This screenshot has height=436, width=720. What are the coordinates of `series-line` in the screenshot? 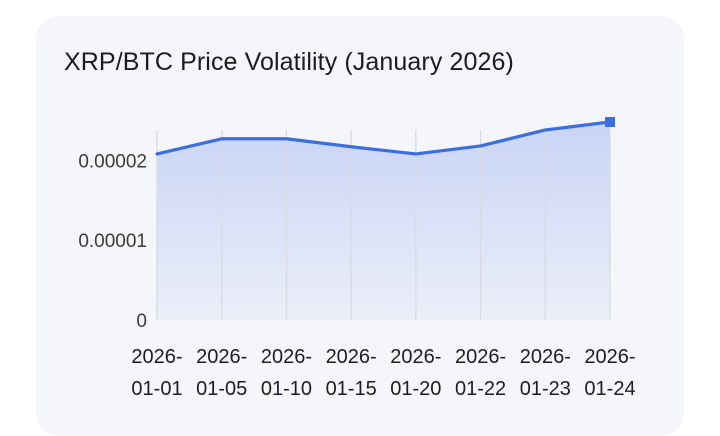 It's located at (383, 138).